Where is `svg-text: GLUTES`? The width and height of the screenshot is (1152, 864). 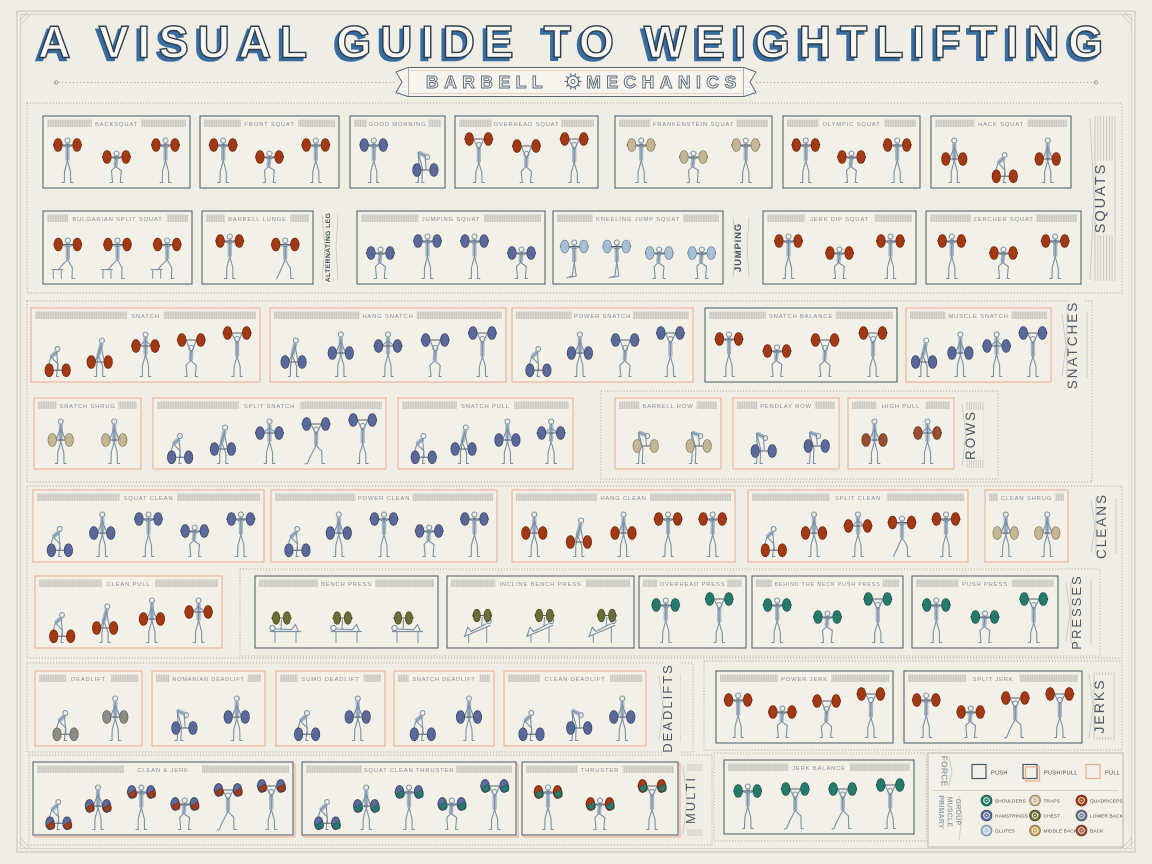
svg-text: GLUTES is located at coordinates (1005, 831).